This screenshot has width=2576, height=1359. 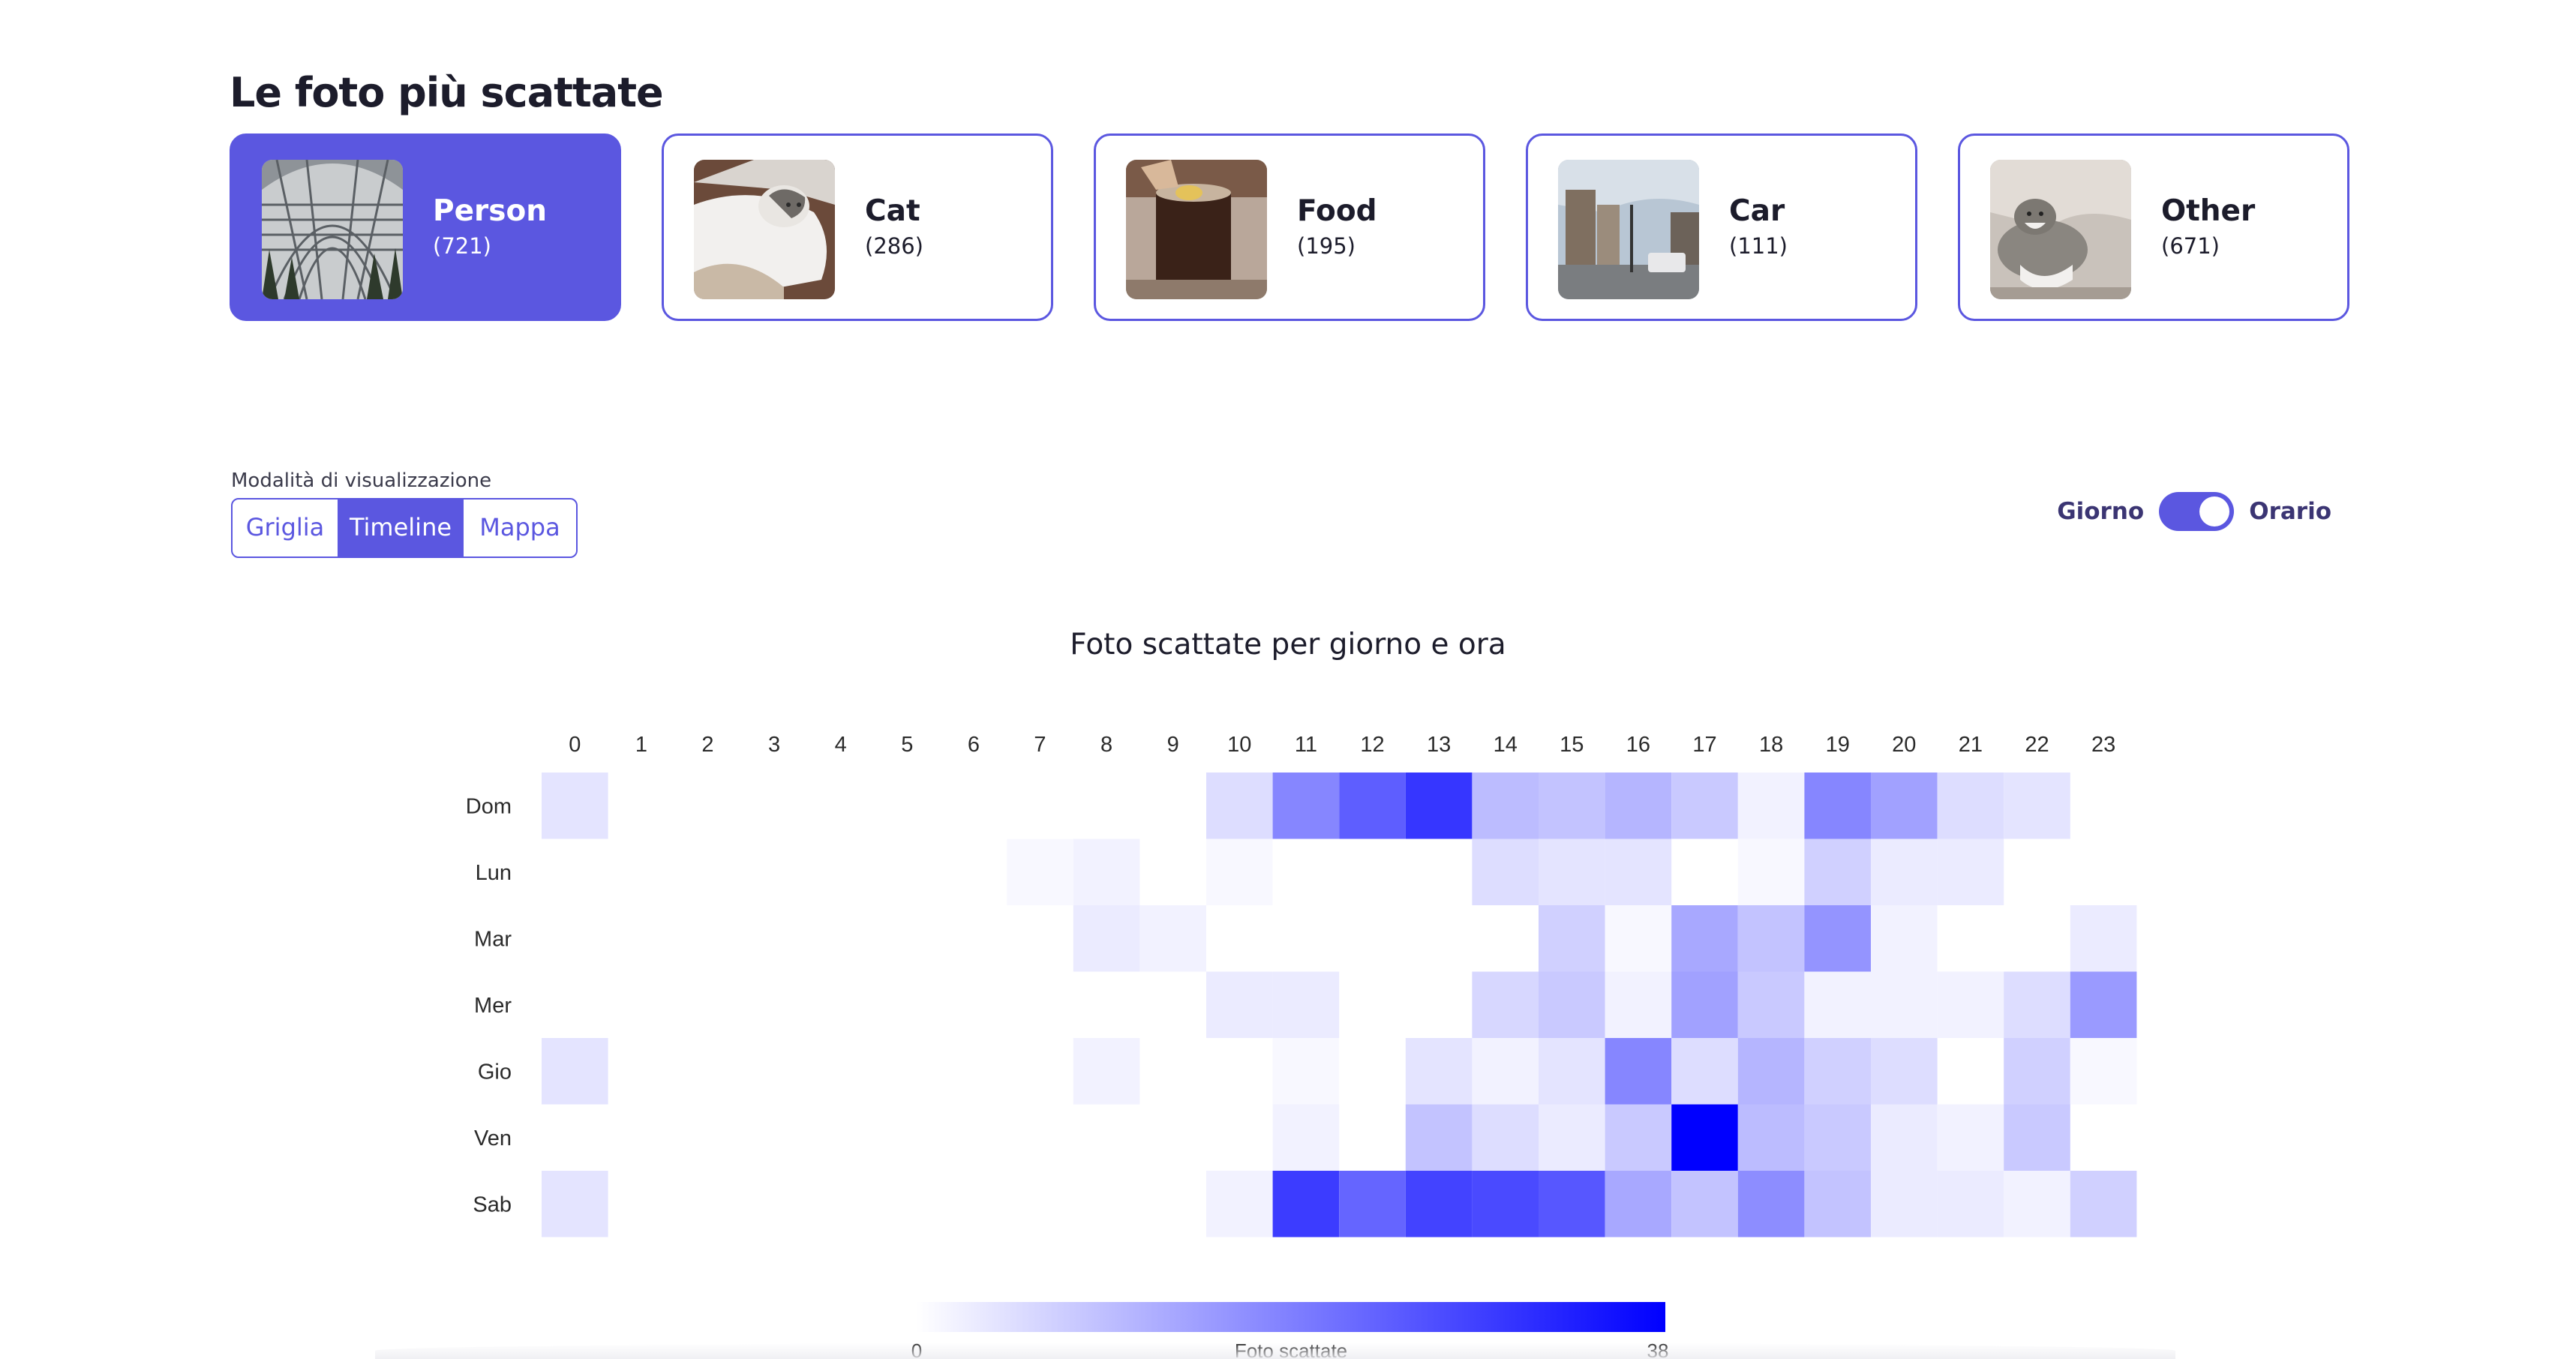 What do you see at coordinates (1721, 227) in the screenshot?
I see `category-card-car: Car (111)` at bounding box center [1721, 227].